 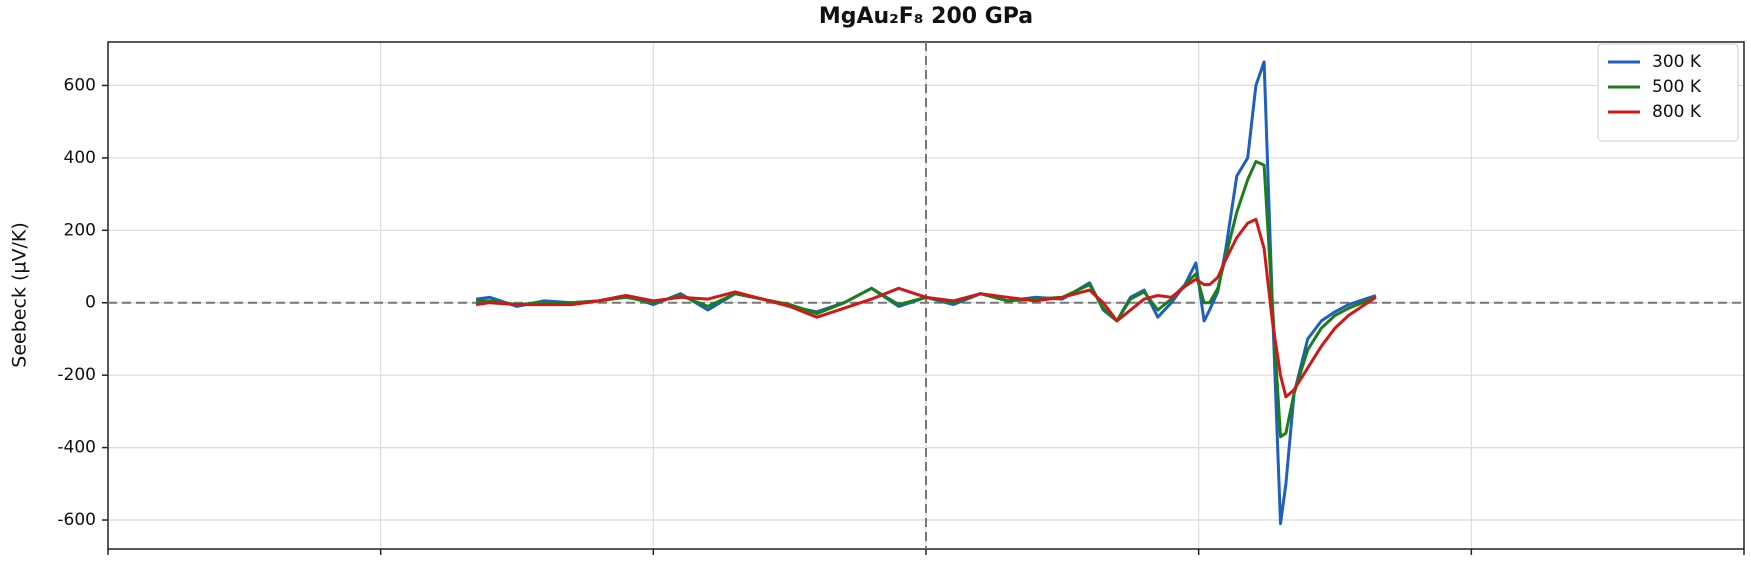 I want to click on y-tick-label: -200, so click(x=76, y=375).